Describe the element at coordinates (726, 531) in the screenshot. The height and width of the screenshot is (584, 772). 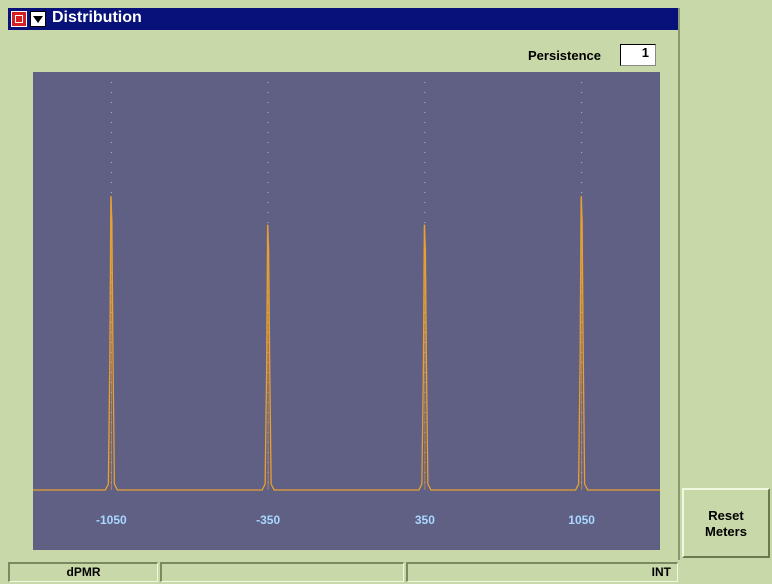
I see `reset-meters-label-line2: Meters` at that location.